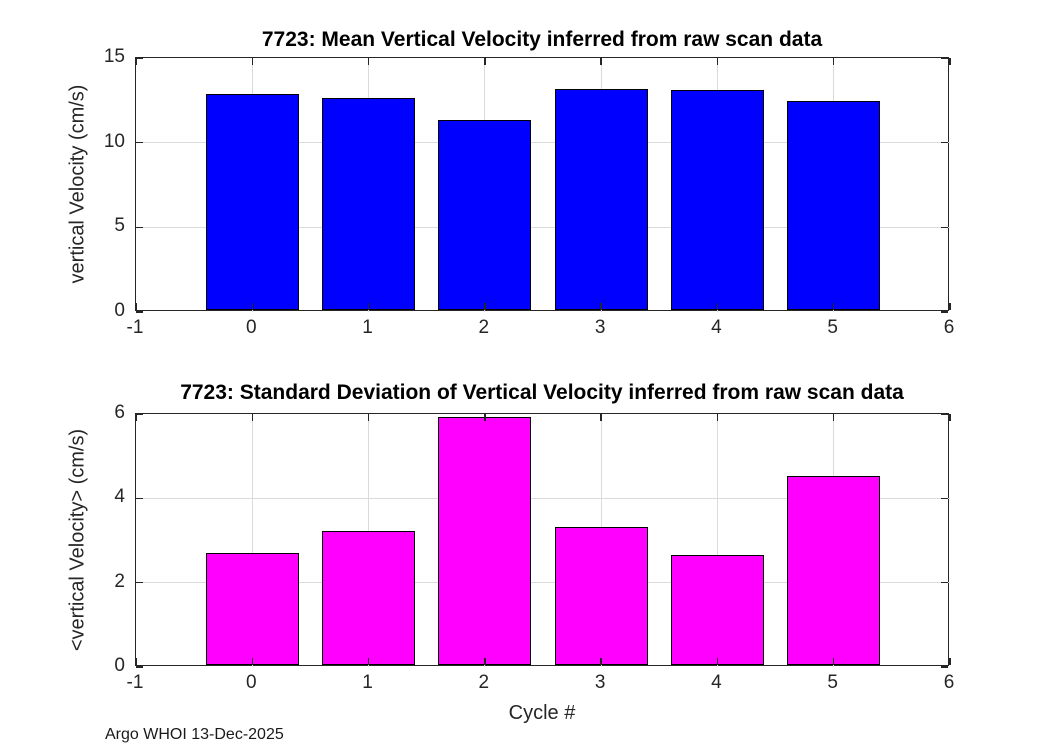 This screenshot has width=1050, height=750. I want to click on footer-note: Argo WHOI 13-Dec-2025, so click(194, 734).